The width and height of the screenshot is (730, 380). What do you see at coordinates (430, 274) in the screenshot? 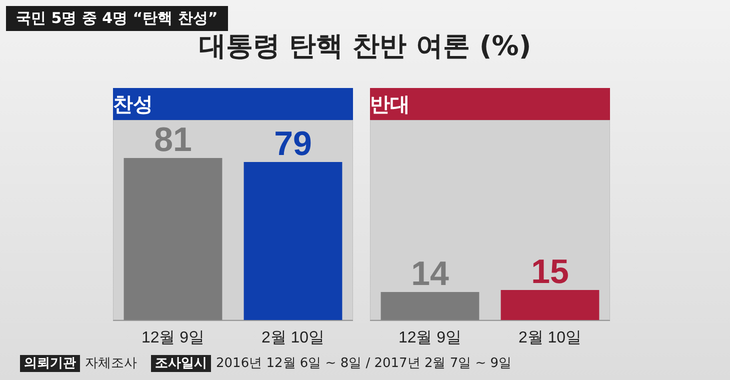
I see `data-label: 14` at bounding box center [430, 274].